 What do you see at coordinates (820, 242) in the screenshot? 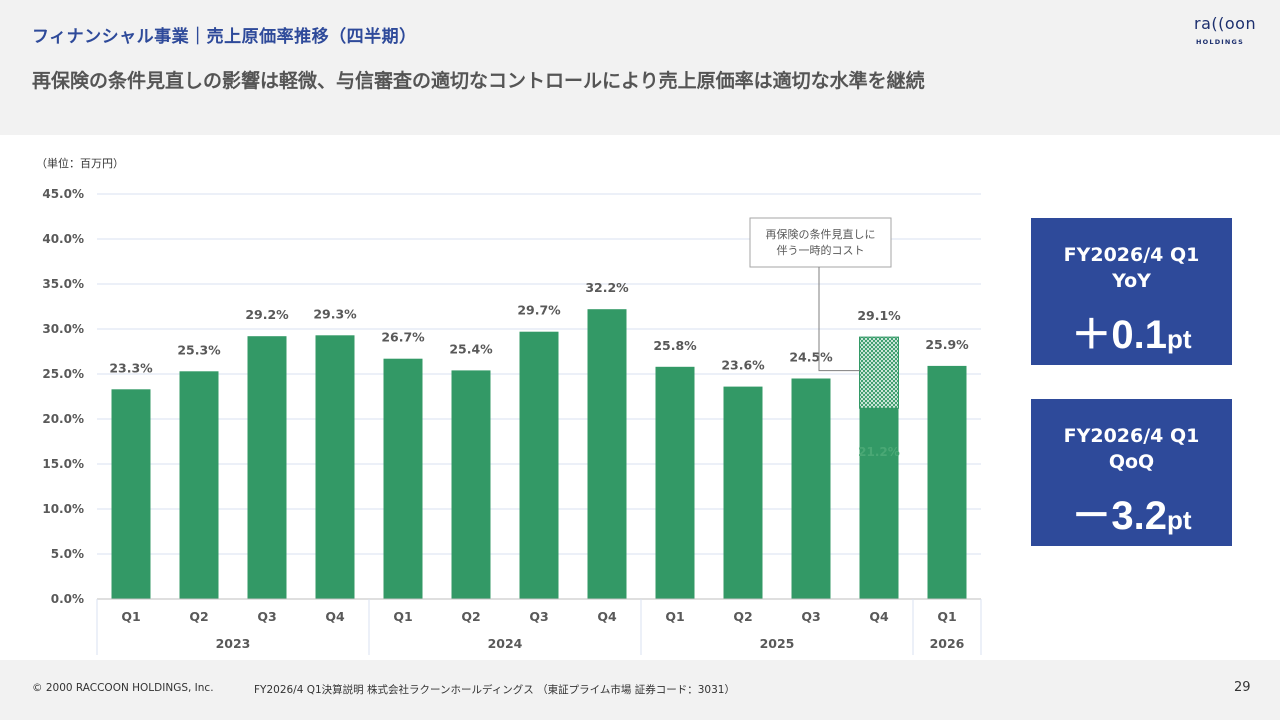
I see `annotation-box` at bounding box center [820, 242].